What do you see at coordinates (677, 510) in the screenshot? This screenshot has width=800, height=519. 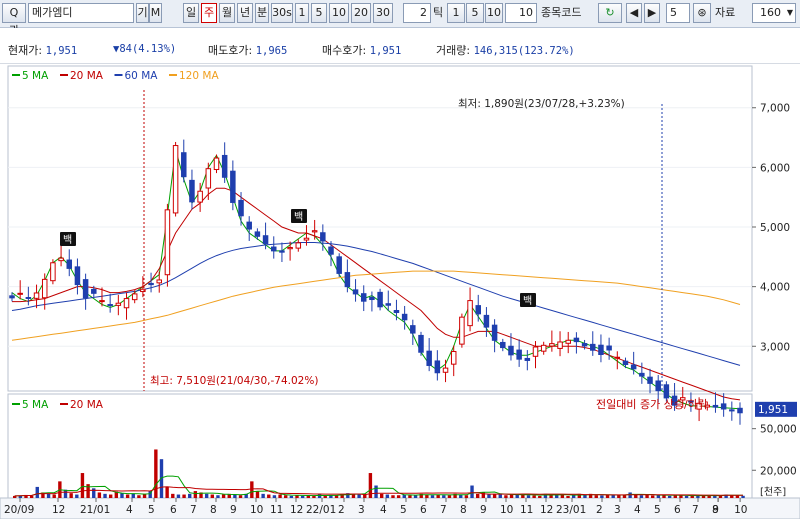 I see `x-tick-label-29: 6` at bounding box center [677, 510].